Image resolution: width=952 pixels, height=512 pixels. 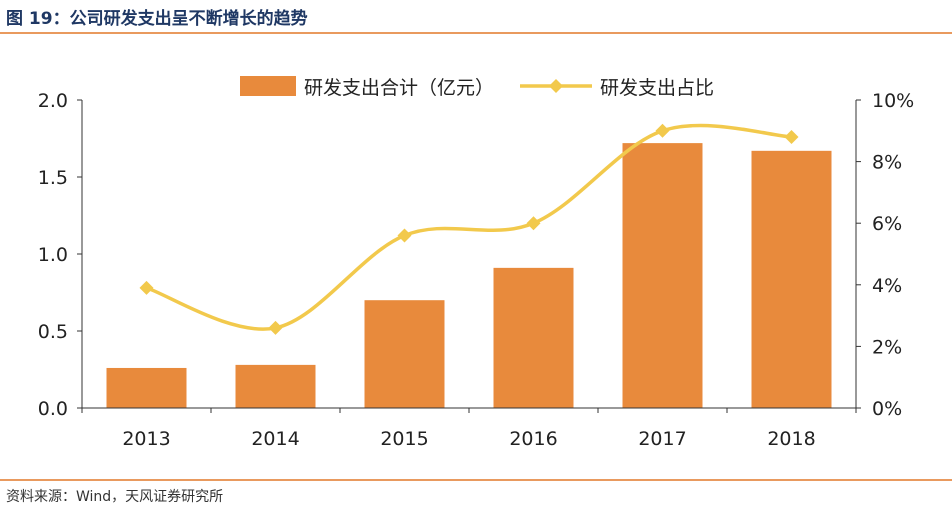 I want to click on legend-label-bar: 研发支出合计（亿元）, so click(x=399, y=88).